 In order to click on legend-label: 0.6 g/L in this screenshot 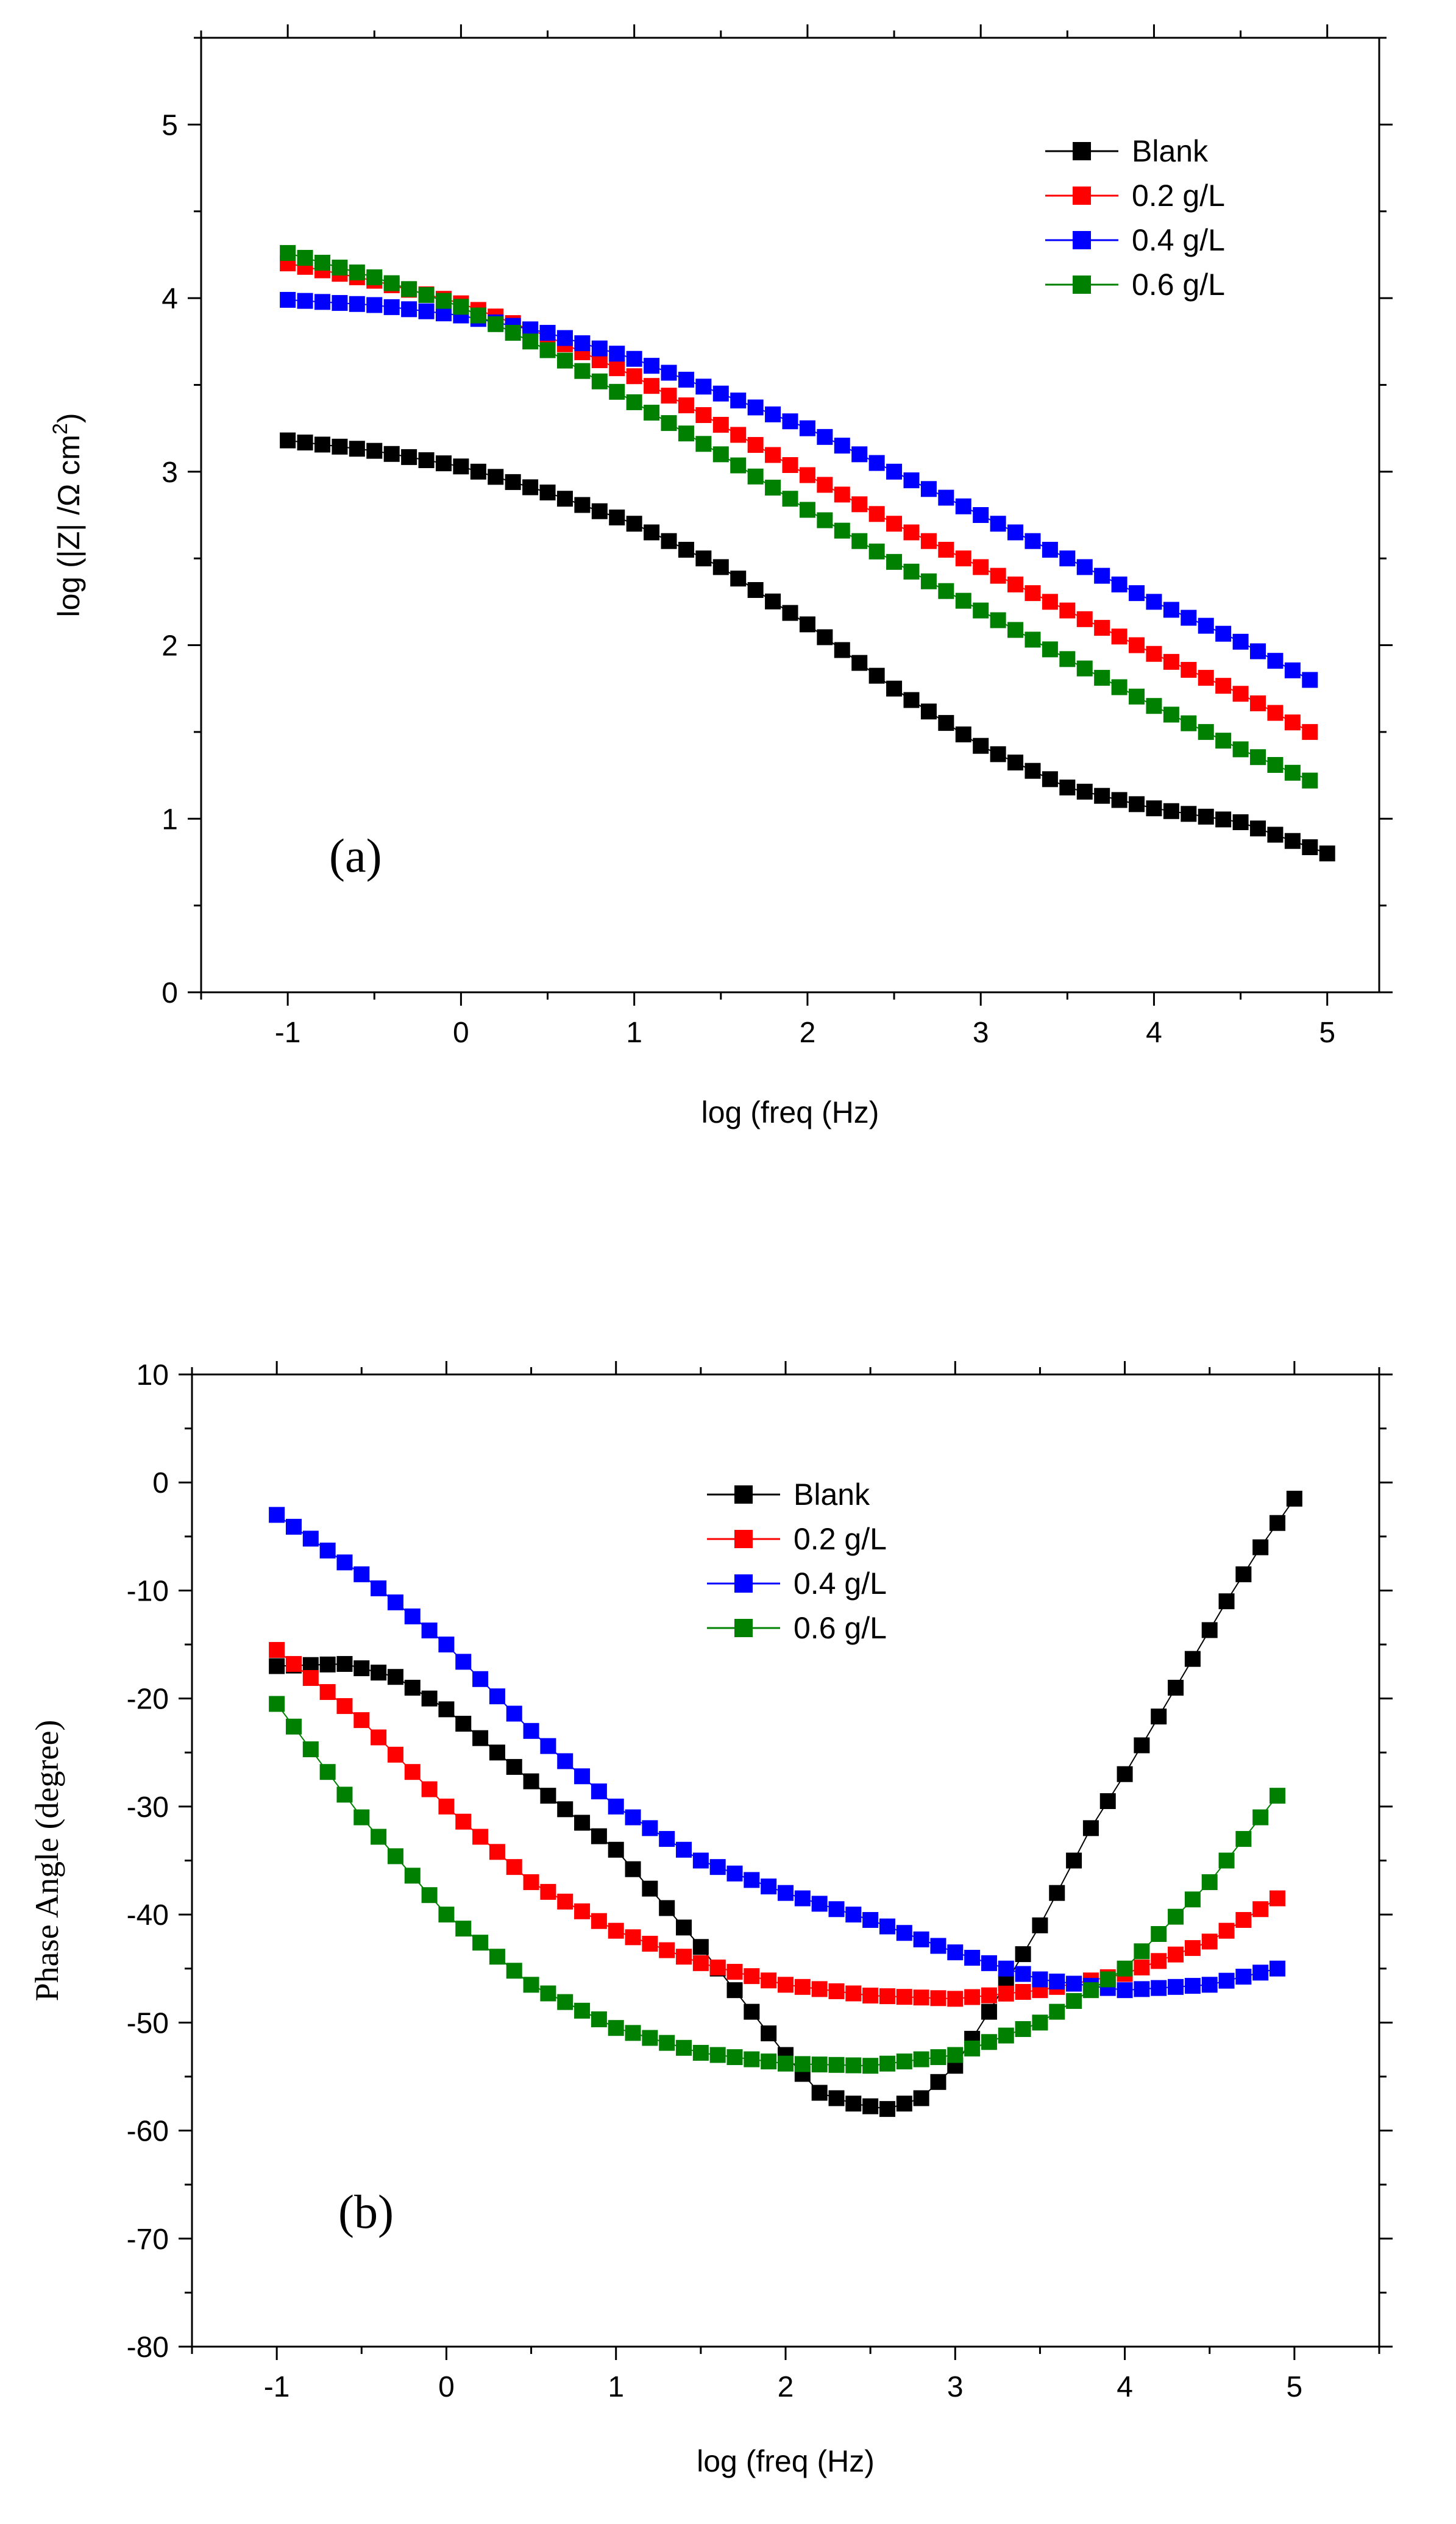, I will do `click(1178, 285)`.